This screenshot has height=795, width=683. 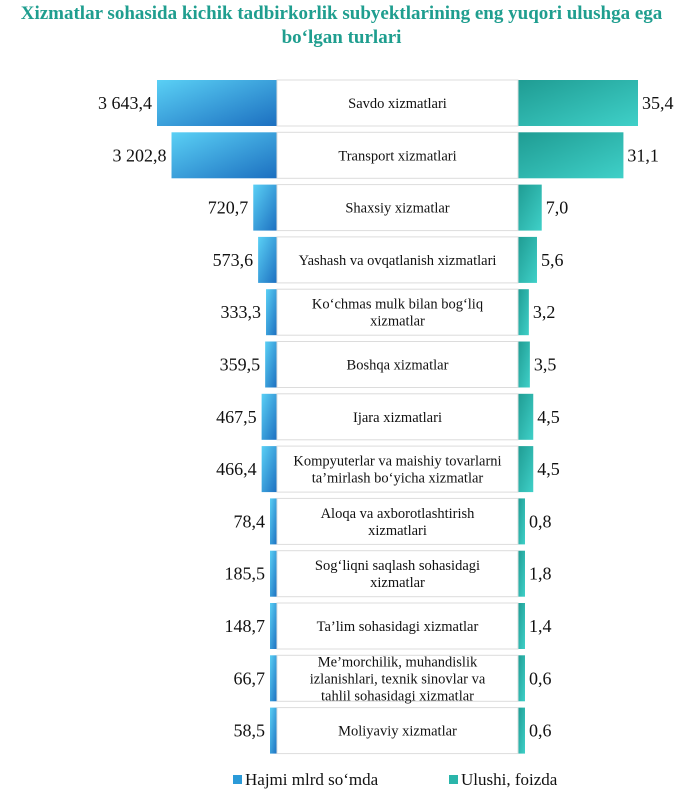 I want to click on legend-item-share: Ulushi, foizda, so click(x=503, y=780).